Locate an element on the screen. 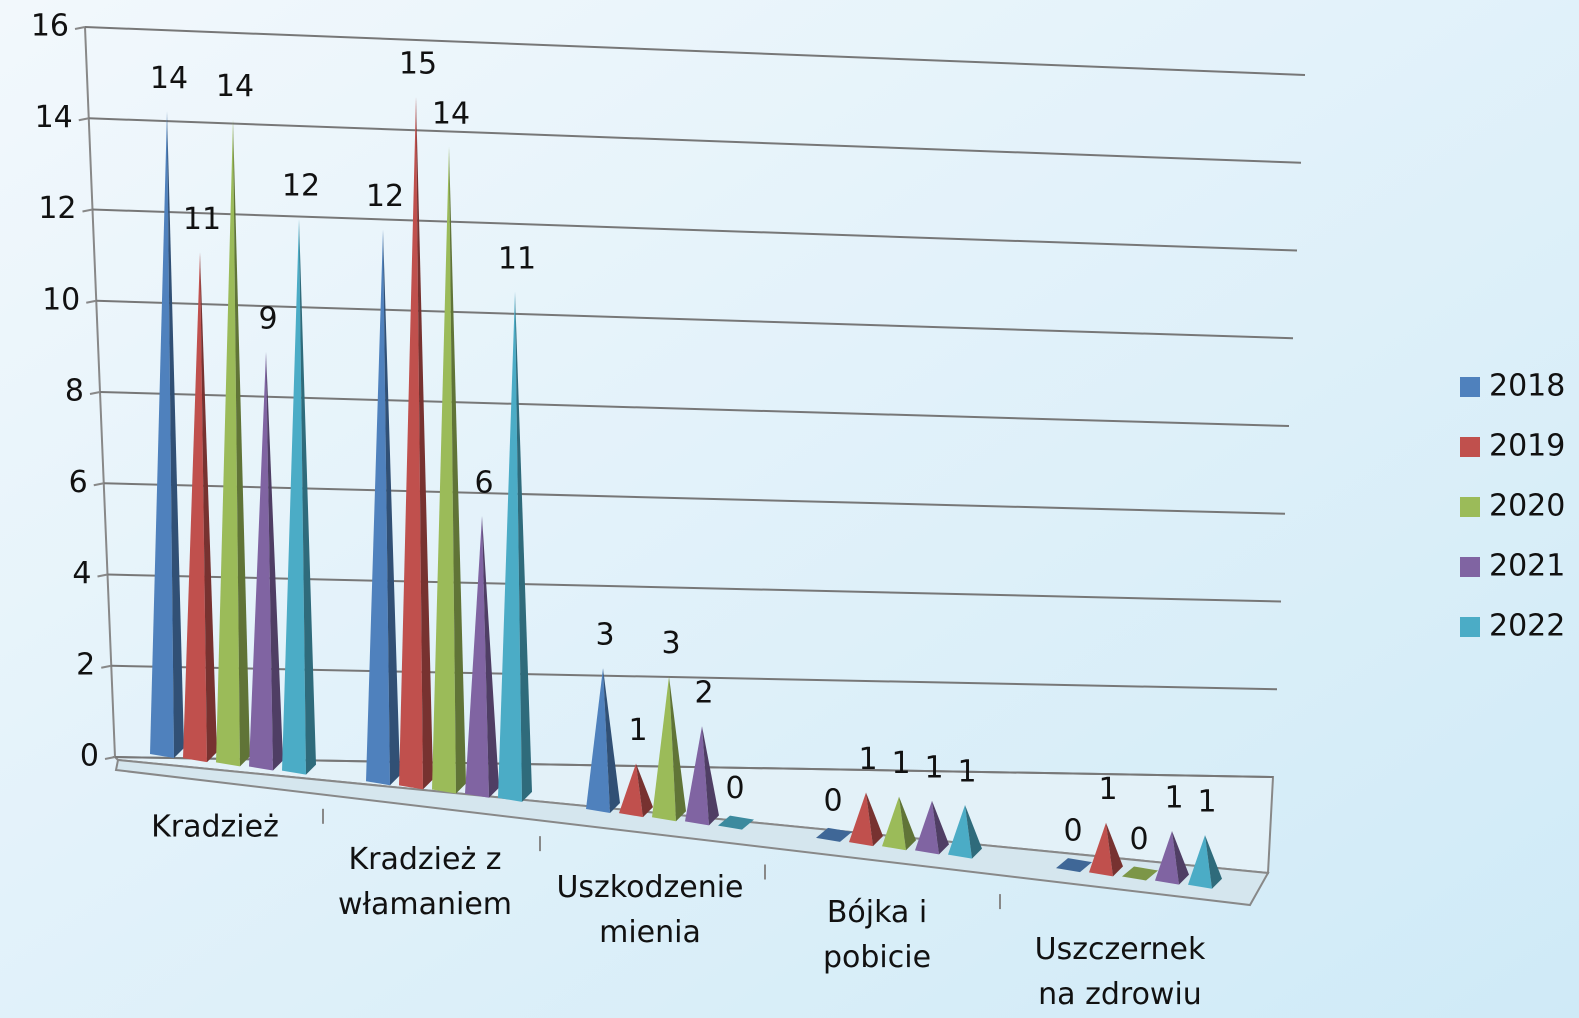  data-label: 11 is located at coordinates (202, 219).